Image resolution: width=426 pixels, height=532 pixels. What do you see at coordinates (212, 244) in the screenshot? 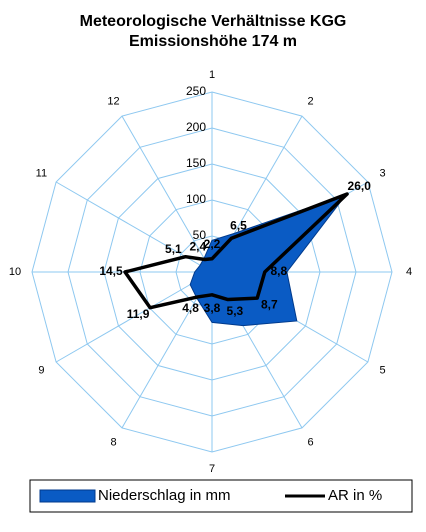
I see `data-label: 2,2` at bounding box center [212, 244].